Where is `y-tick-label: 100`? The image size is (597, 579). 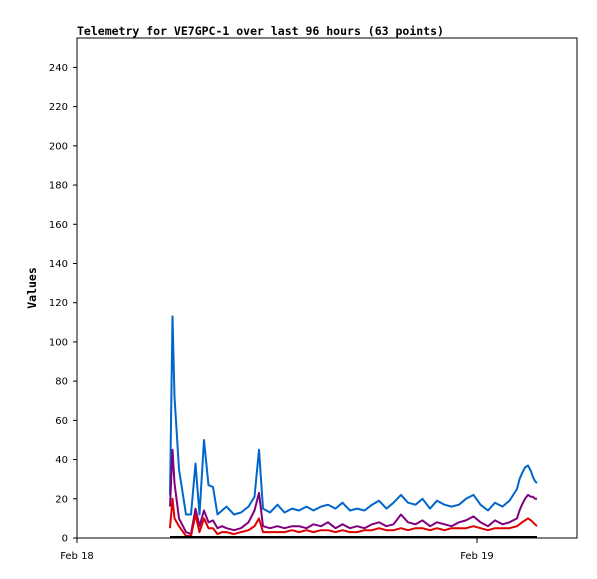
y-tick-label: 100 is located at coordinates (58, 342).